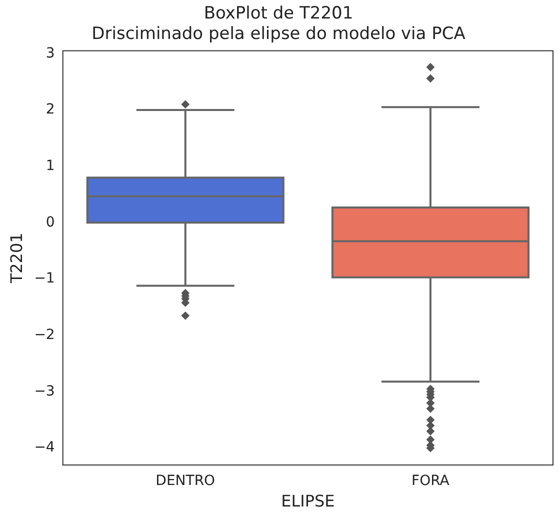  What do you see at coordinates (50, 110) in the screenshot?
I see `y-tick-label: 2` at bounding box center [50, 110].